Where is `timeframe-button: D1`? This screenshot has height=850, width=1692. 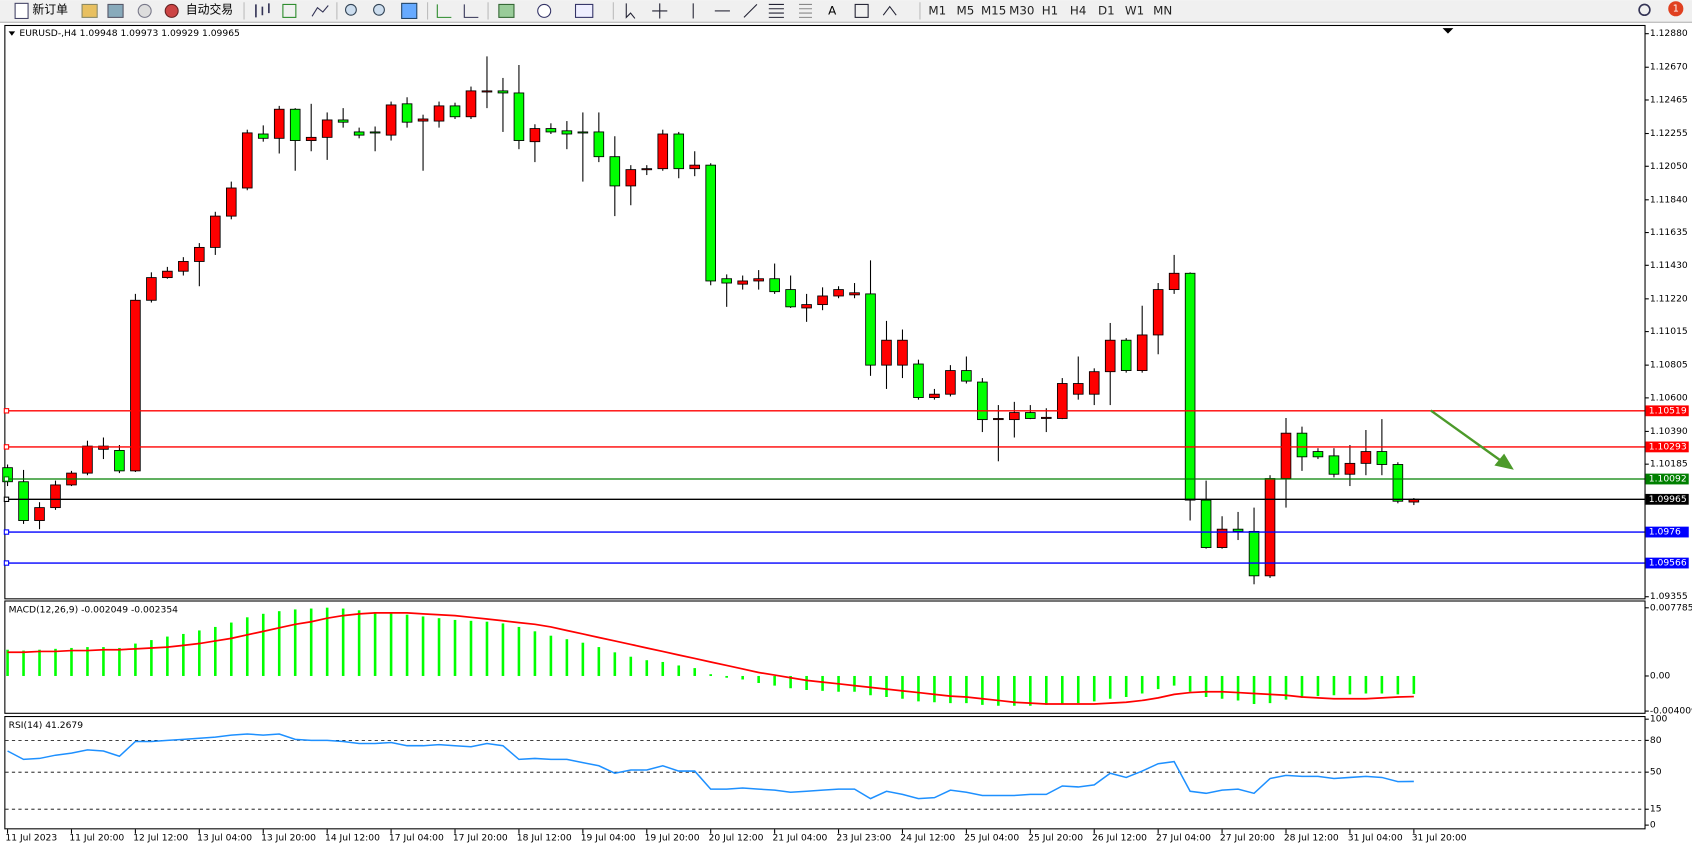 timeframe-button: D1 is located at coordinates (1106, 10).